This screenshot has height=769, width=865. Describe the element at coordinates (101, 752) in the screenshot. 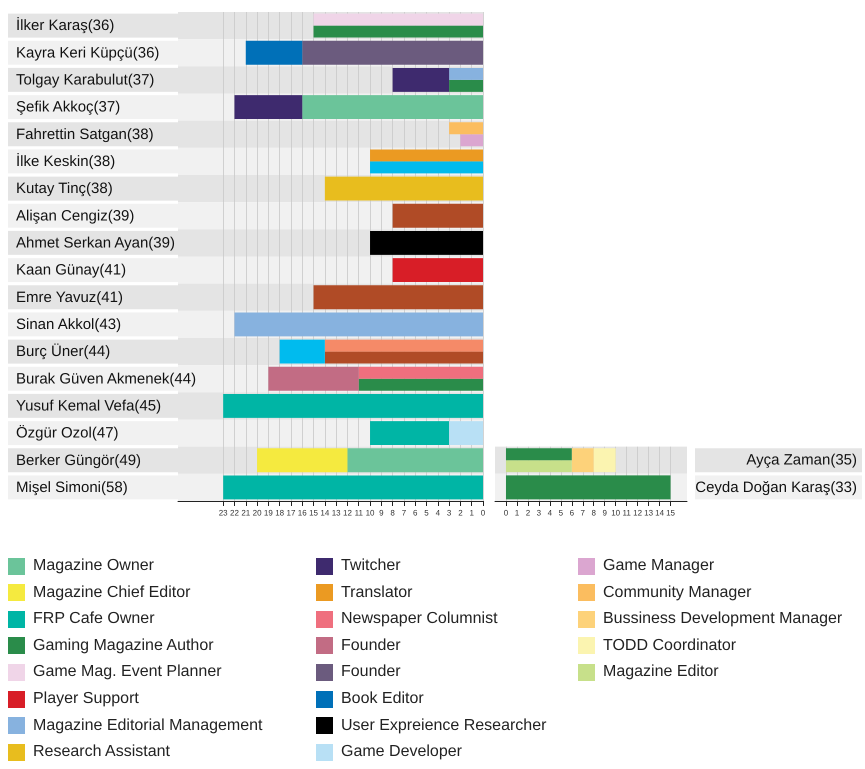

I see `legend-label: Research Assistant` at that location.